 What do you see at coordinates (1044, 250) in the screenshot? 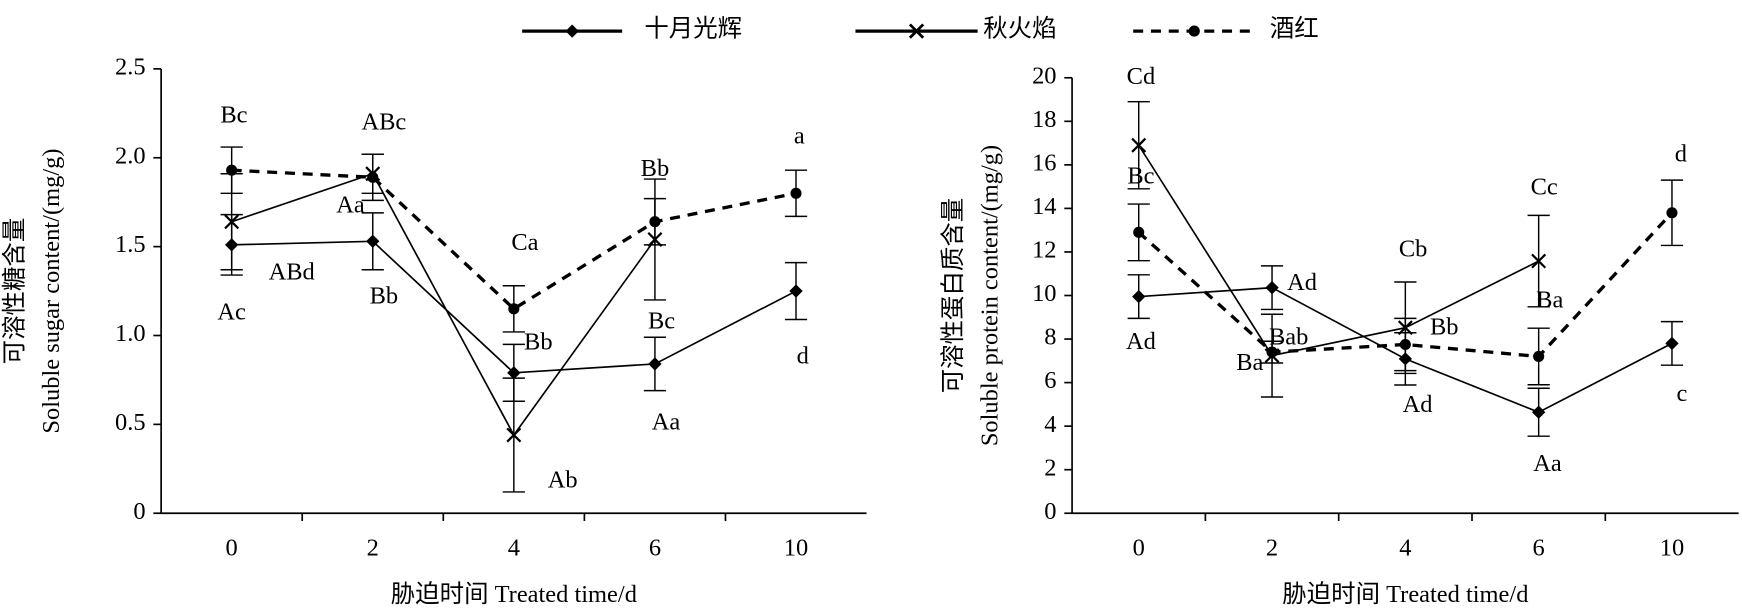
I see `y-tick-label: 12` at bounding box center [1044, 250].